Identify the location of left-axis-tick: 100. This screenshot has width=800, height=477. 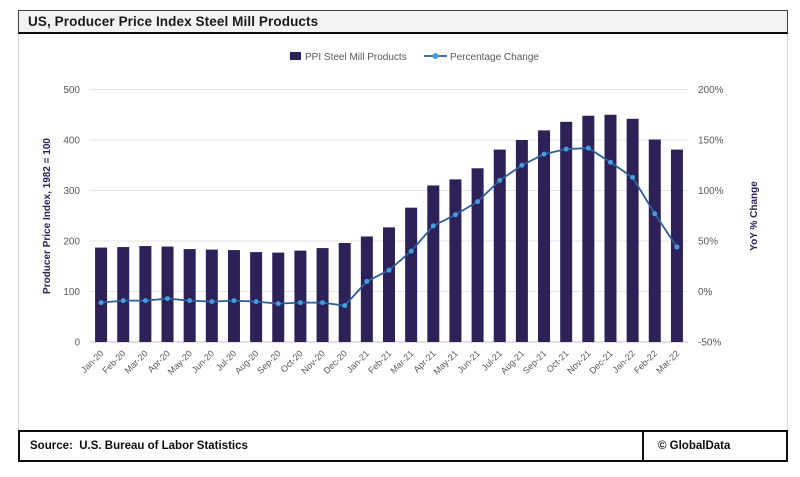
(71, 292).